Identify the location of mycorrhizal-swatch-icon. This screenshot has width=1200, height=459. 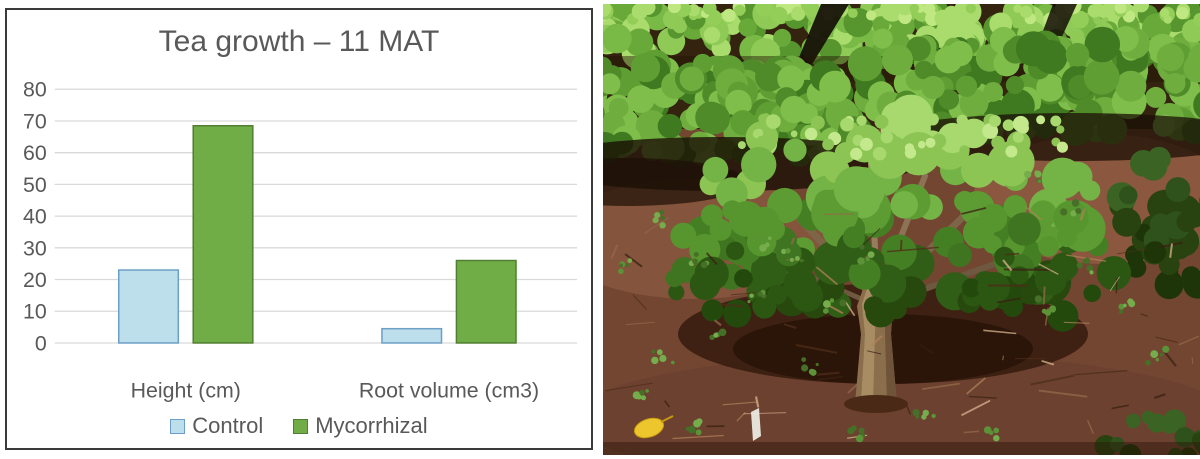
(301, 426).